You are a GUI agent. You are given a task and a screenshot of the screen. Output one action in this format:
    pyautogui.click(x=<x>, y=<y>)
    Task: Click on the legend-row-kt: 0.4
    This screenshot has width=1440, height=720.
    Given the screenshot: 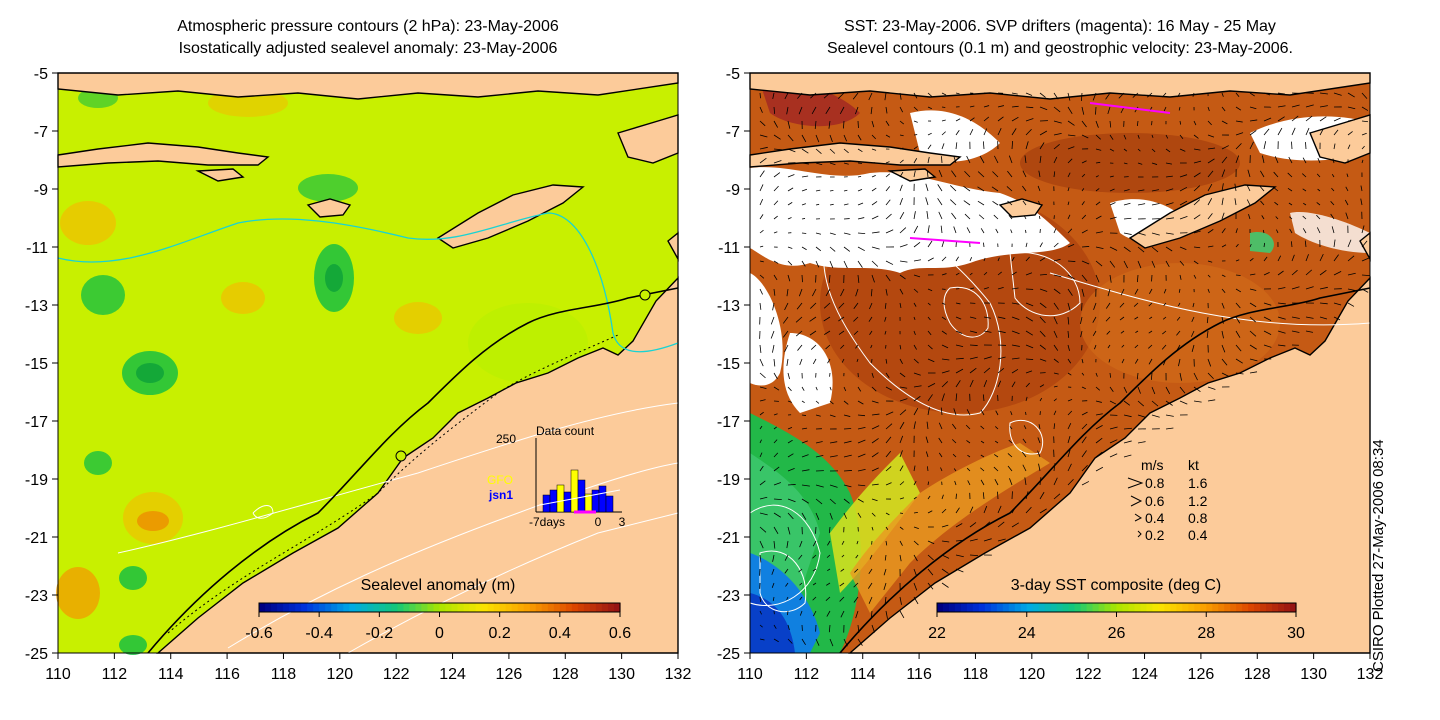 What is the action you would take?
    pyautogui.click(x=1198, y=535)
    